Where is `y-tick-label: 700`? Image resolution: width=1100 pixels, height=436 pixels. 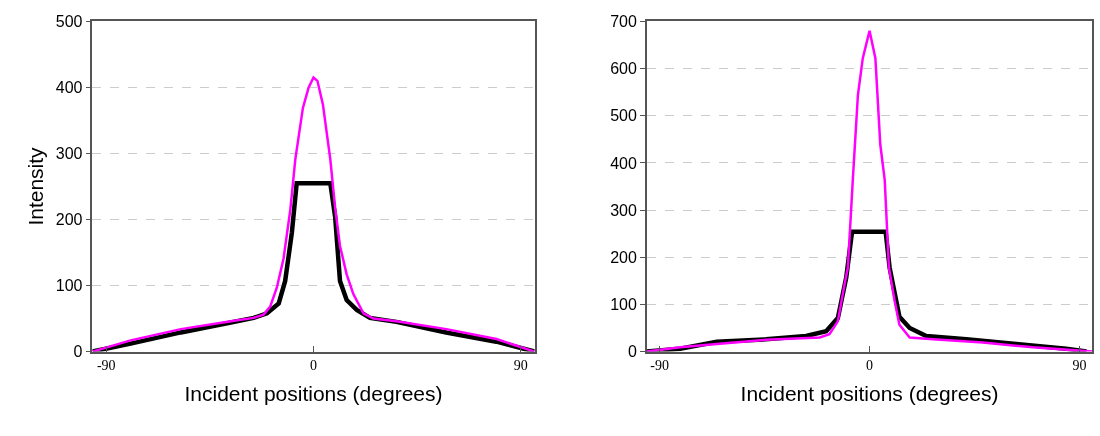 y-tick-label: 700 is located at coordinates (623, 22).